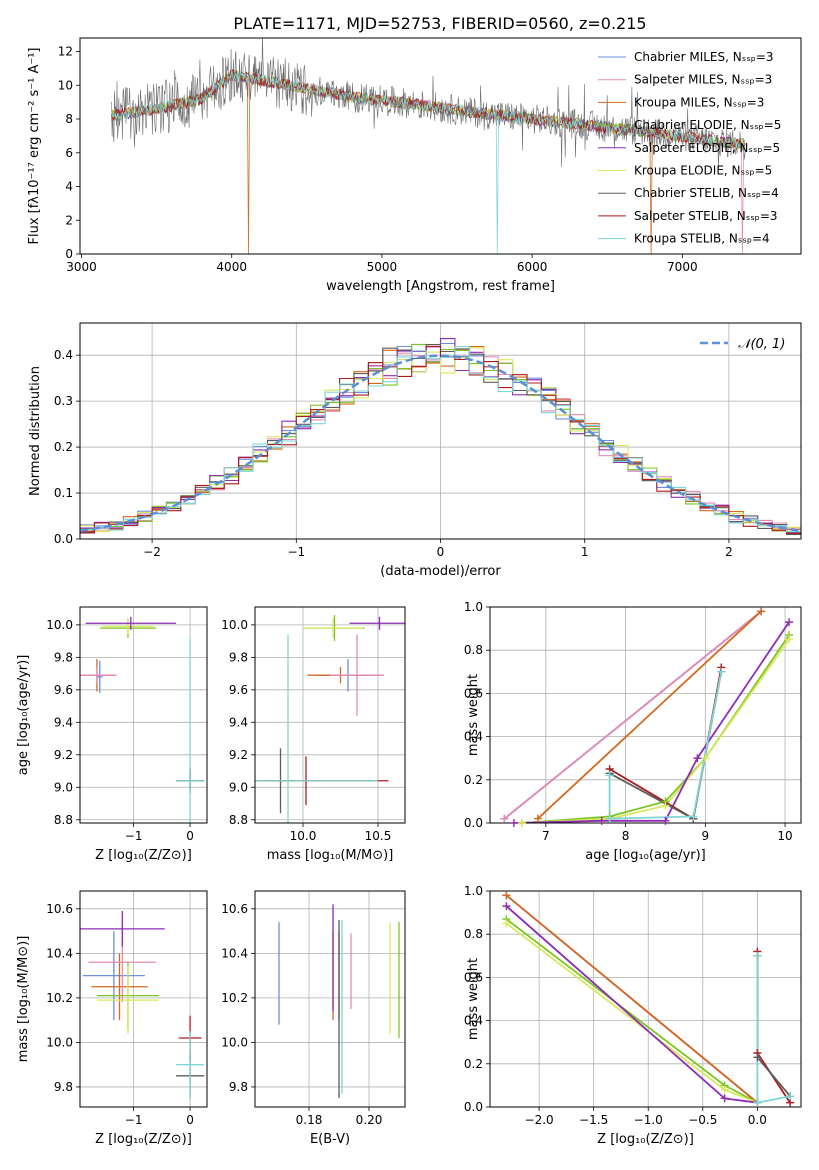 The width and height of the screenshot is (819, 1170). I want to click on massweight_vs_z-plot-area, so click(648, 999).